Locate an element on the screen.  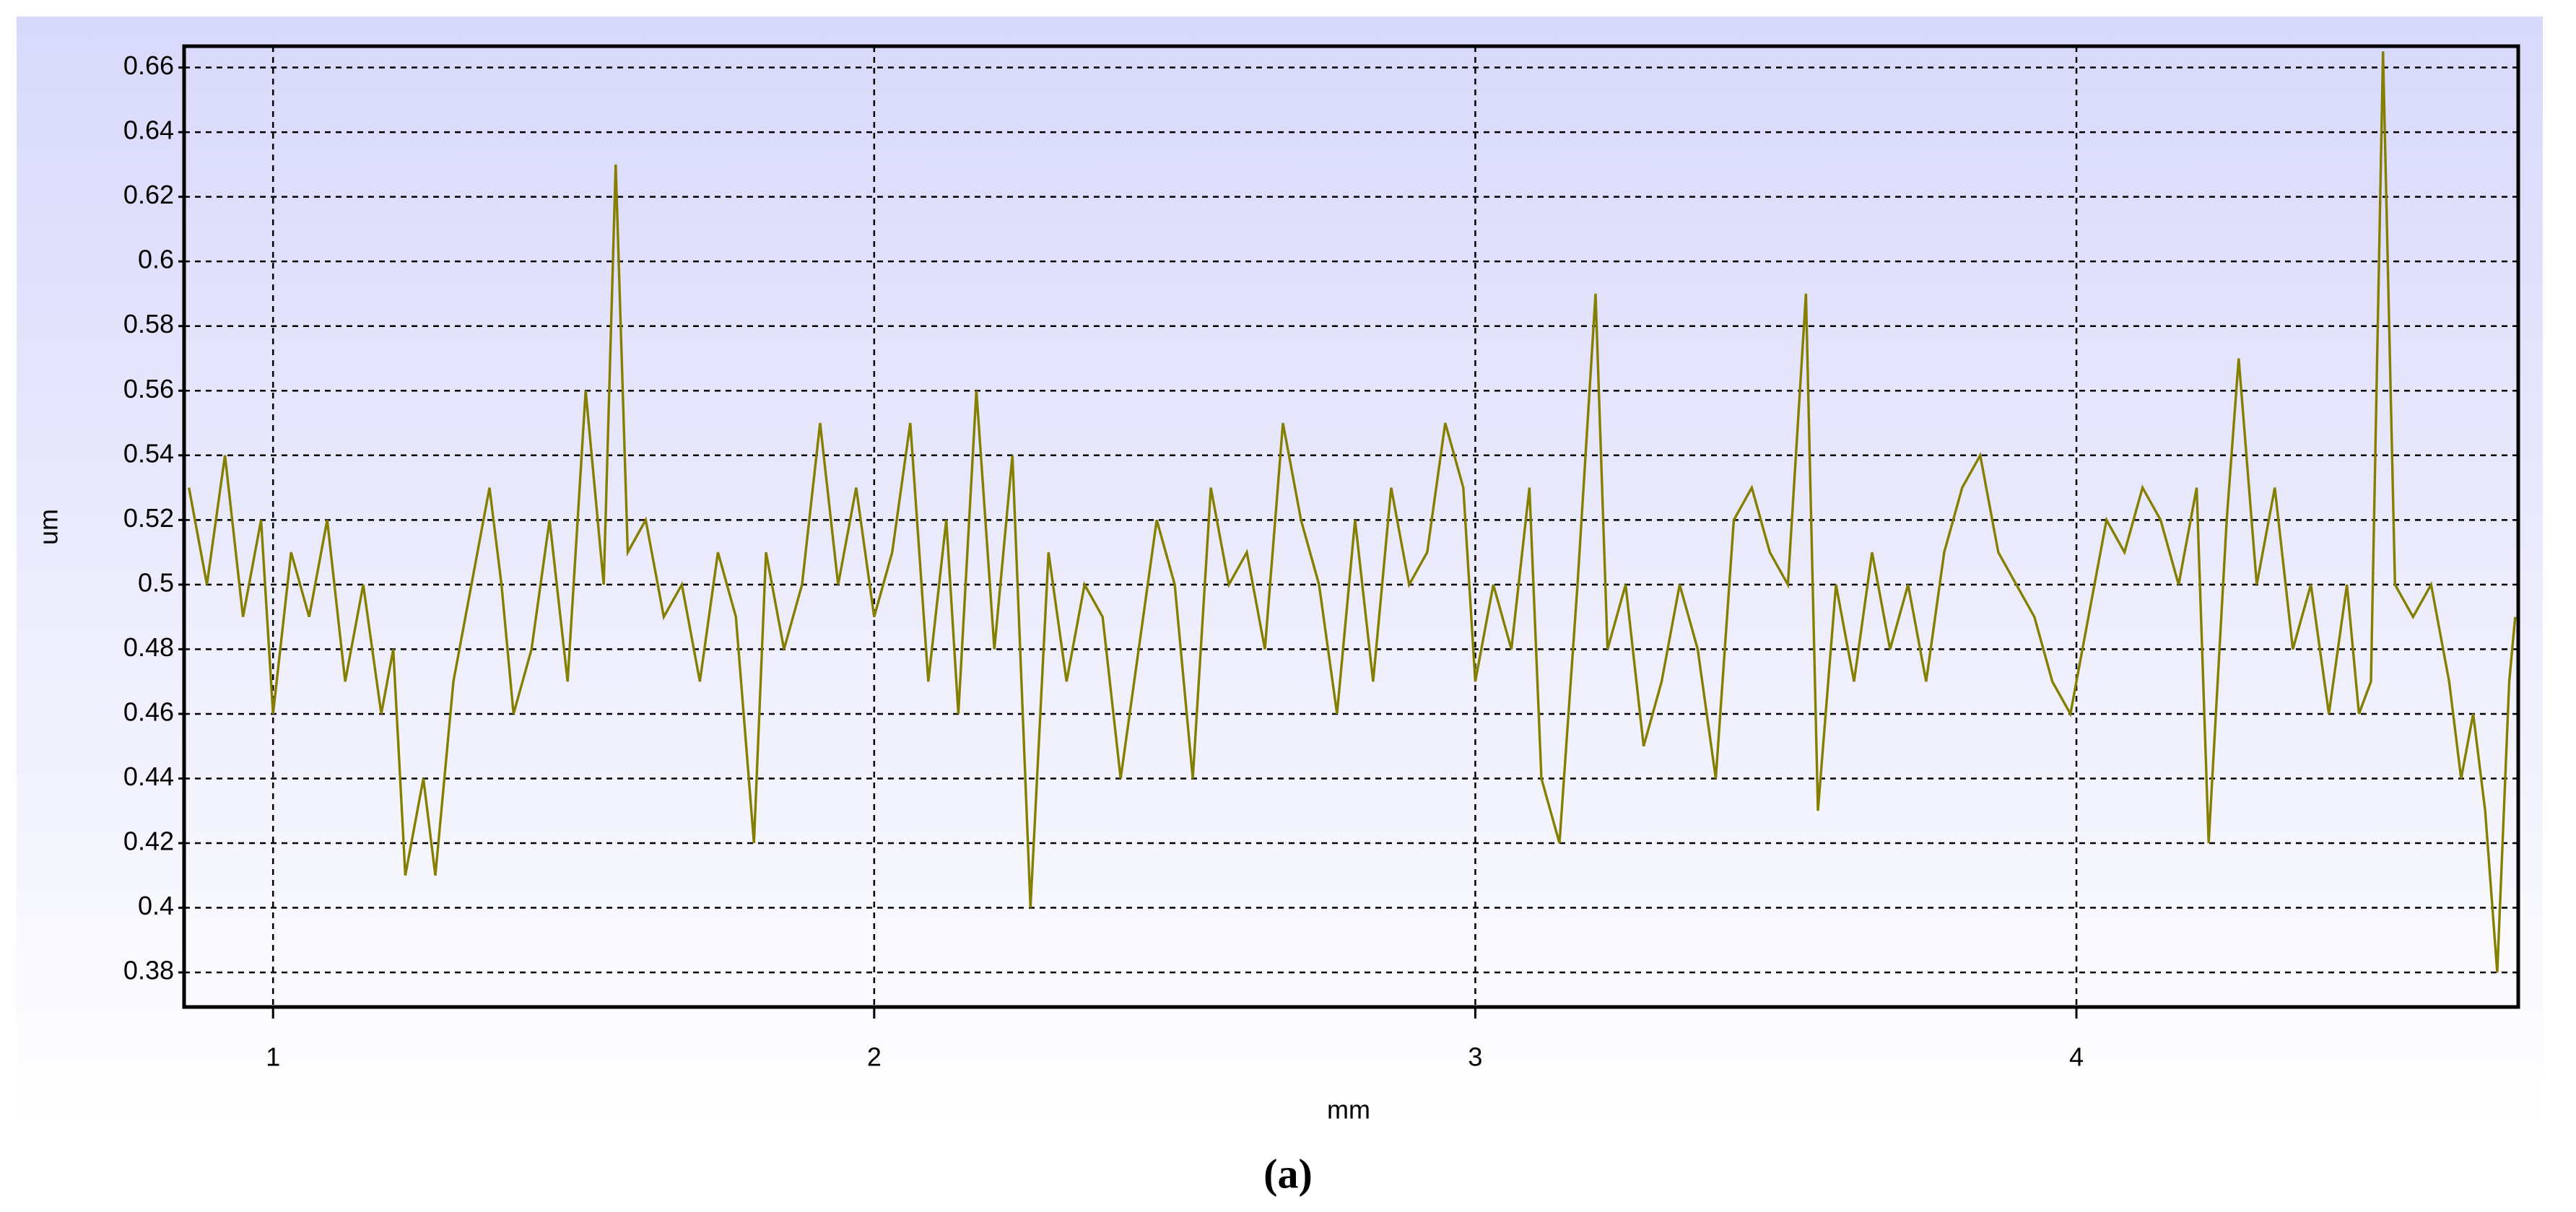
y-tick-label: 0.62 is located at coordinates (148, 194).